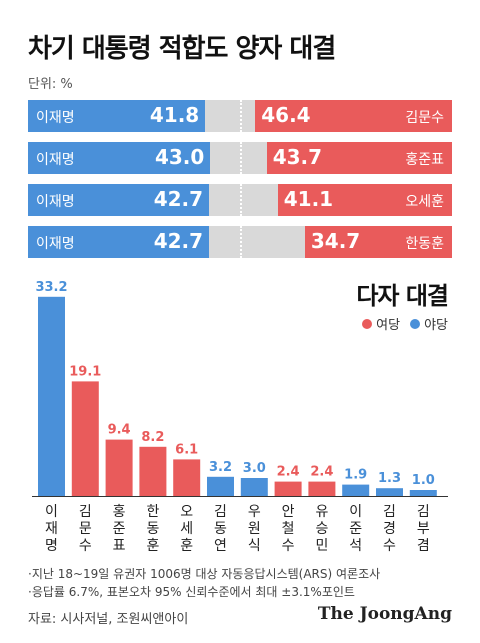 The width and height of the screenshot is (480, 643). Describe the element at coordinates (297, 157) in the screenshot. I see `matchup-right-value: 43.7` at that location.